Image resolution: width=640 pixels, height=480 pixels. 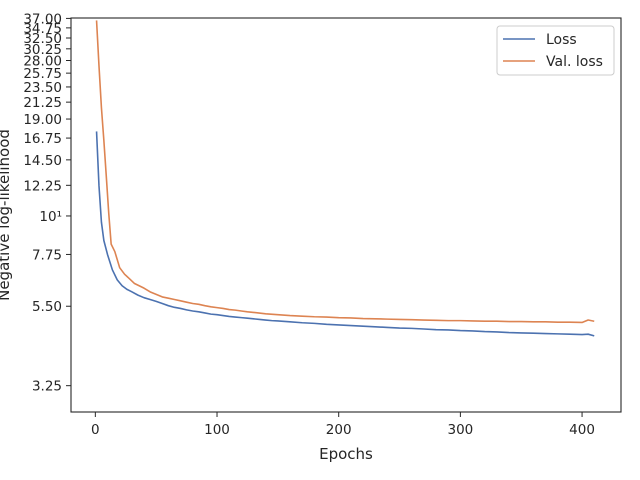 What do you see at coordinates (95, 430) in the screenshot?
I see `x-tick-label: 0` at bounding box center [95, 430].